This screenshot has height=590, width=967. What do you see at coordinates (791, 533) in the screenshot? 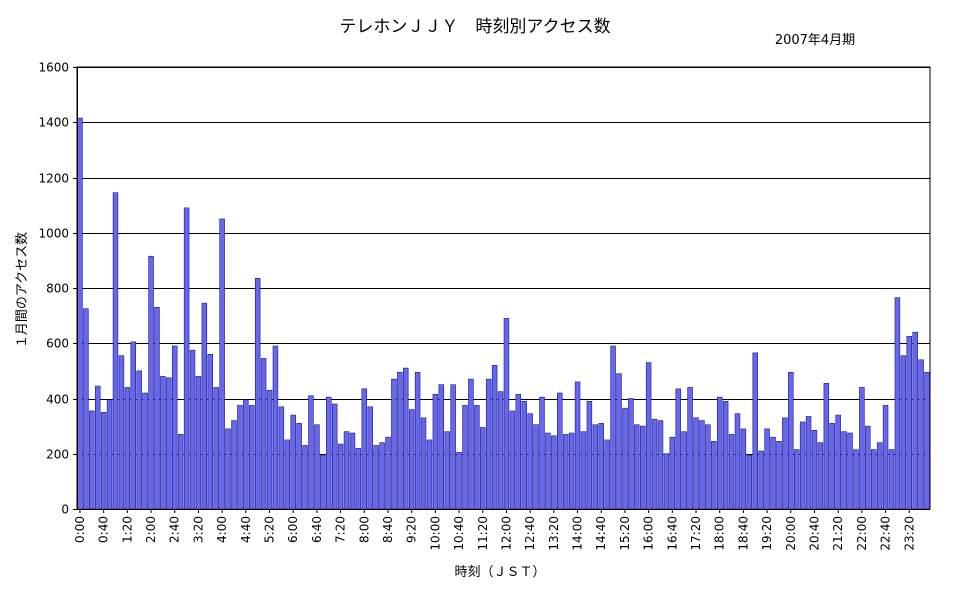
I see `x-tick-label: 20:00` at bounding box center [791, 533].